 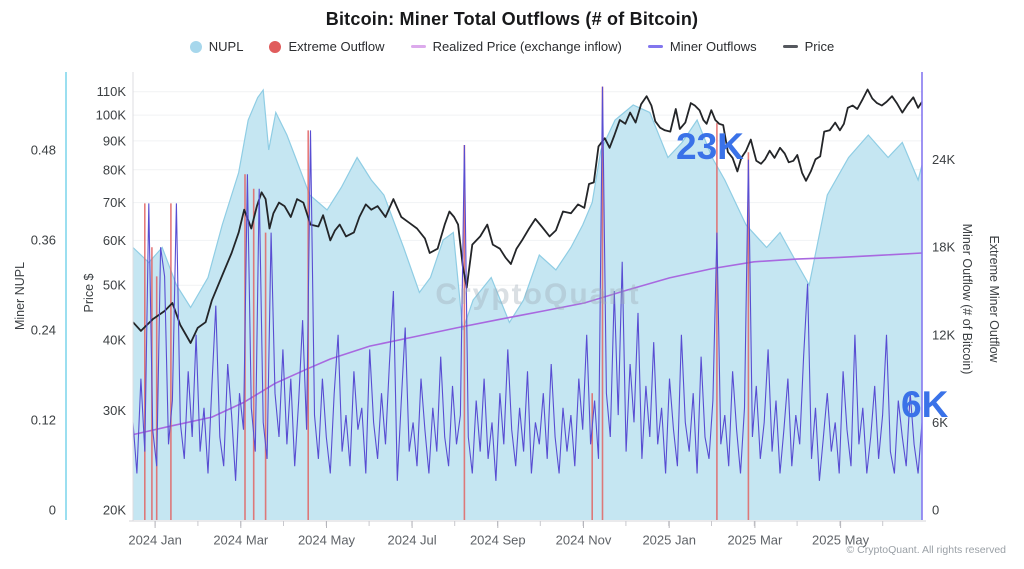 I want to click on nupl-tick-label: 0.36, so click(x=43, y=240).